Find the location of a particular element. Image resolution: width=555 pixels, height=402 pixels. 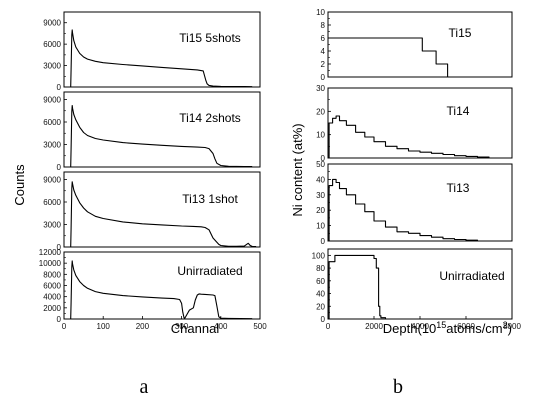

y-tick-label-b3-2: 20 is located at coordinates (320, 210).